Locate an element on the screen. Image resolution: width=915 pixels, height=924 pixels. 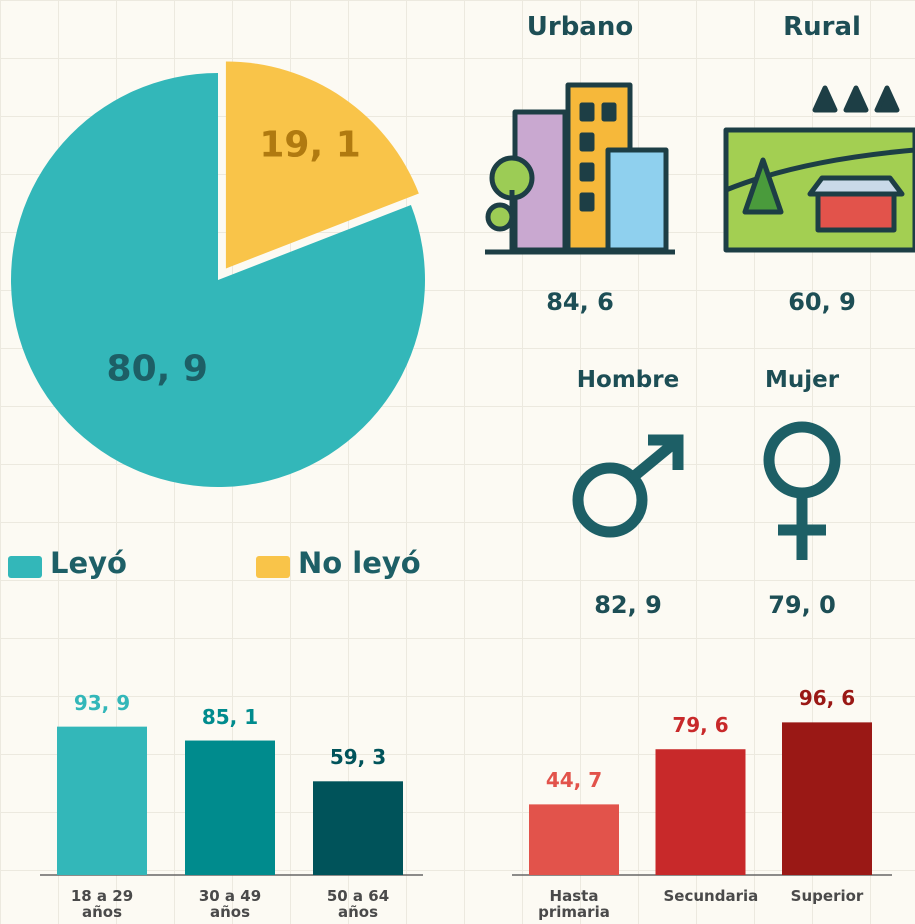
pictogram-title: Mujer is located at coordinates (802, 380).